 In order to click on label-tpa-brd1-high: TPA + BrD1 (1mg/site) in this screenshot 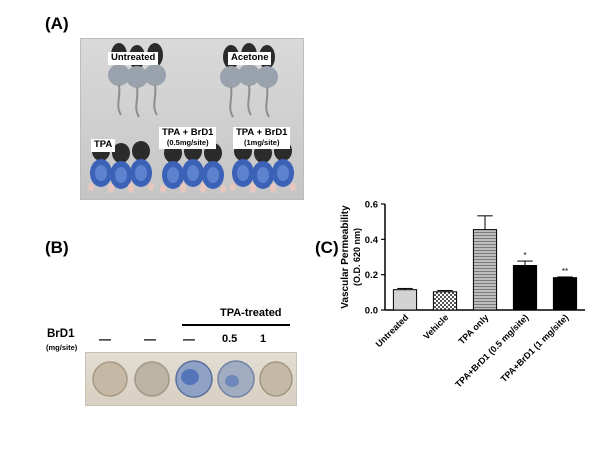, I will do `click(262, 138)`.